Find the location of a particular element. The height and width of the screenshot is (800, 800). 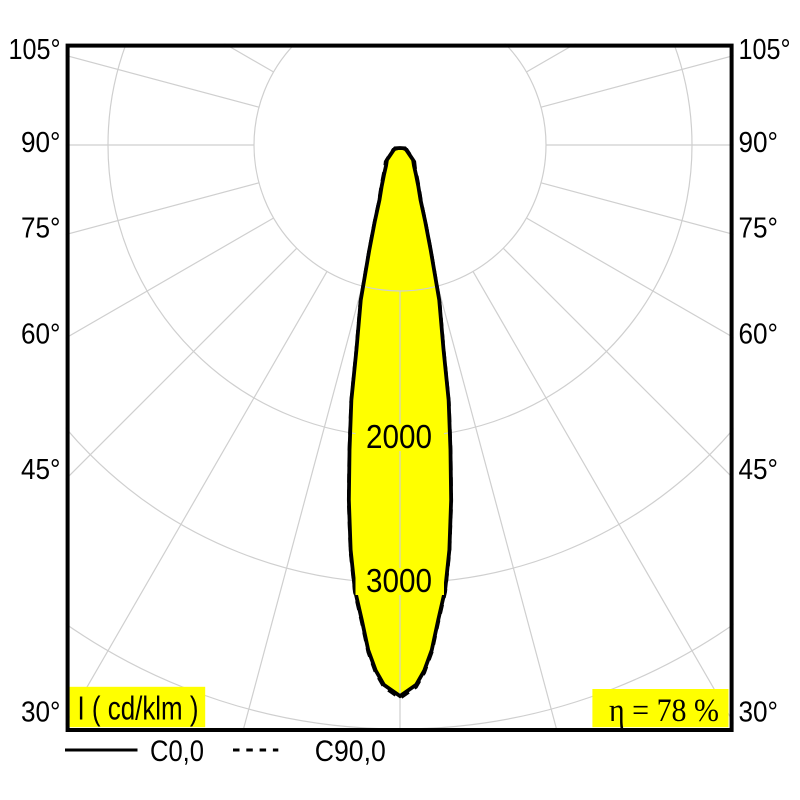

svg-text: C0,0 is located at coordinates (177, 751).